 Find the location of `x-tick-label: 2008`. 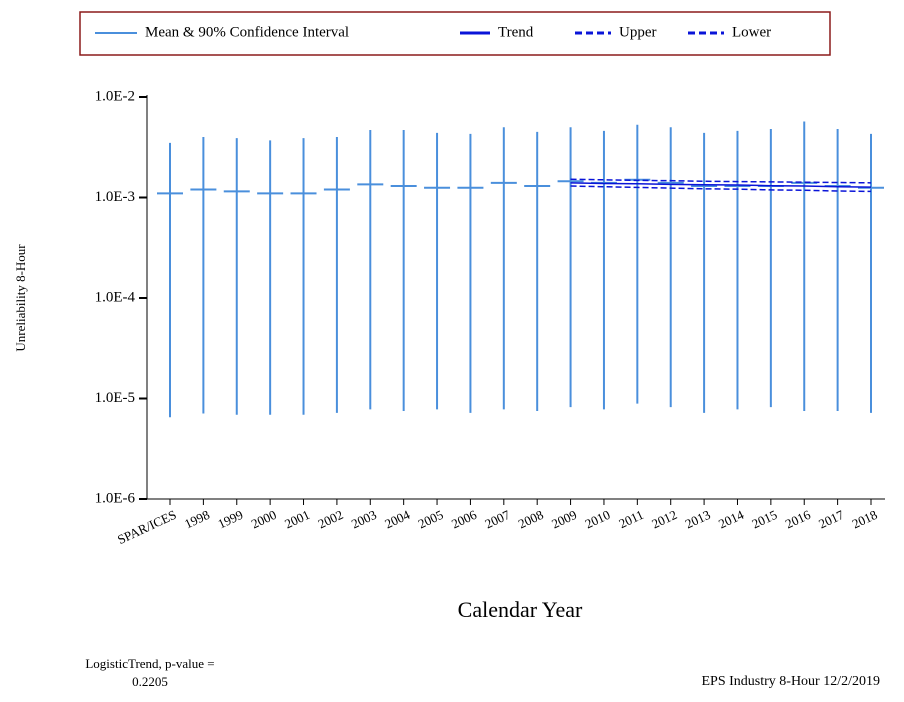

x-tick-label: 2008 is located at coordinates (531, 519).